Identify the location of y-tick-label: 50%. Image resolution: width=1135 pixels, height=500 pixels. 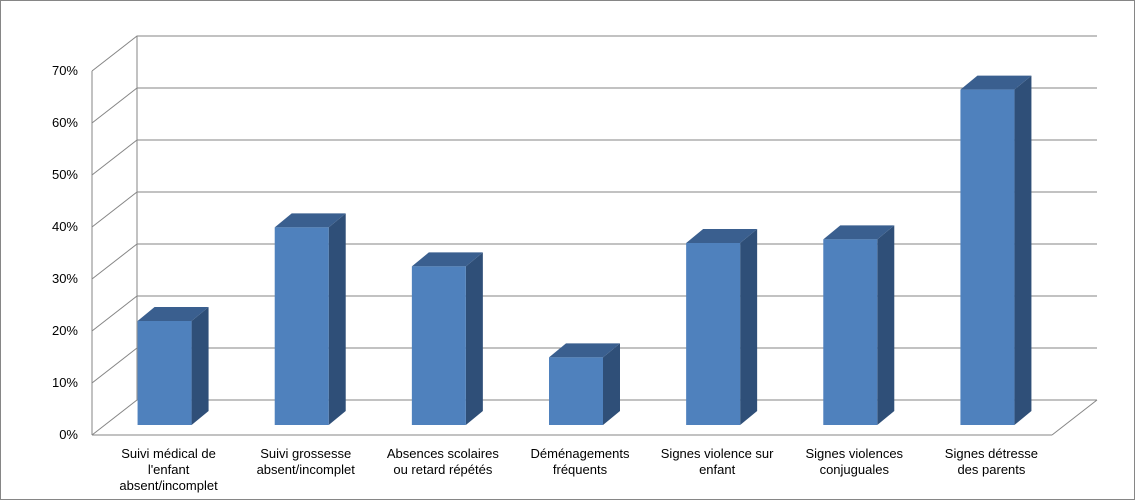
(65, 174).